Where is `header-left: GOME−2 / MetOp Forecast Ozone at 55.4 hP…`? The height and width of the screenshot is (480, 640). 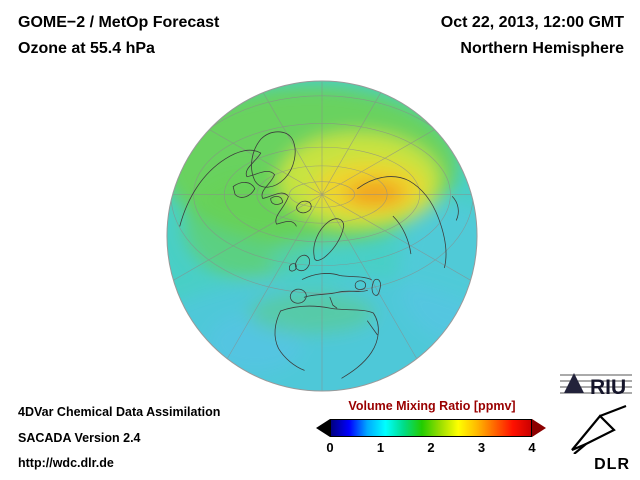 header-left: GOME−2 / MetOp Forecast Ozone at 55.4 hP… is located at coordinates (118, 36).